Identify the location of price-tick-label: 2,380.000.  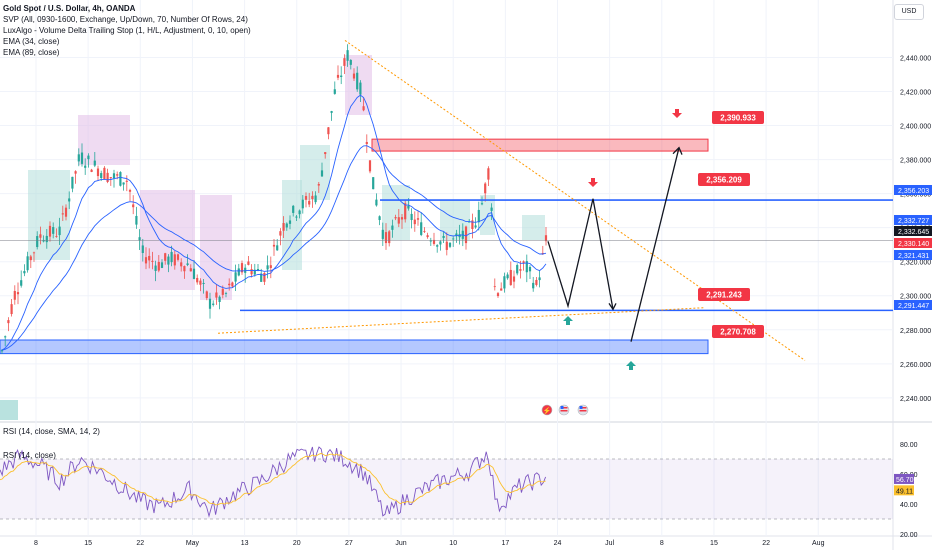
(915, 161).